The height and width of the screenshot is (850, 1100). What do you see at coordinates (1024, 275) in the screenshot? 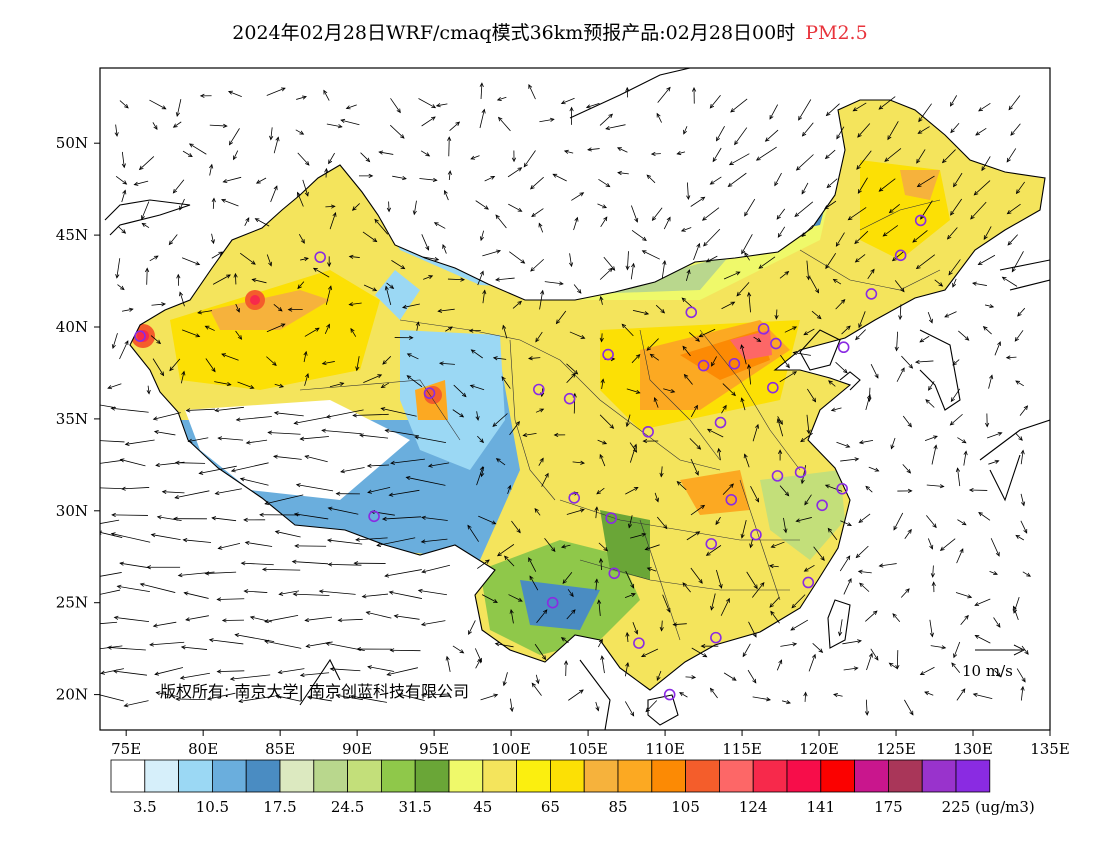
I see `coast-russia` at bounding box center [1024, 275].